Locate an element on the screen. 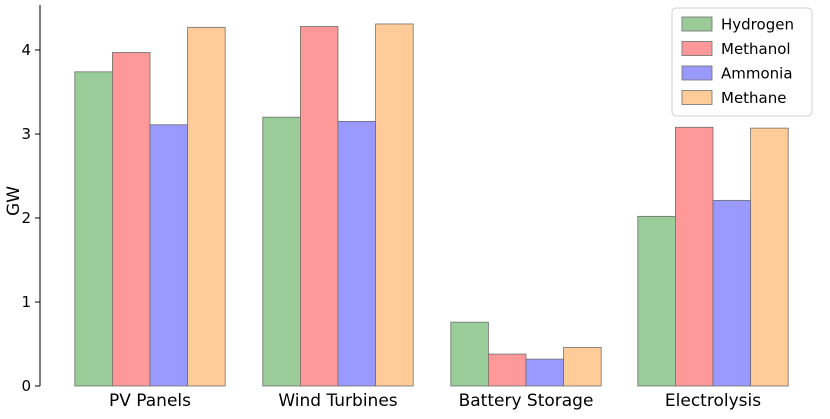 This screenshot has height=419, width=830. bar-electrolysis-ammonia is located at coordinates (731, 293).